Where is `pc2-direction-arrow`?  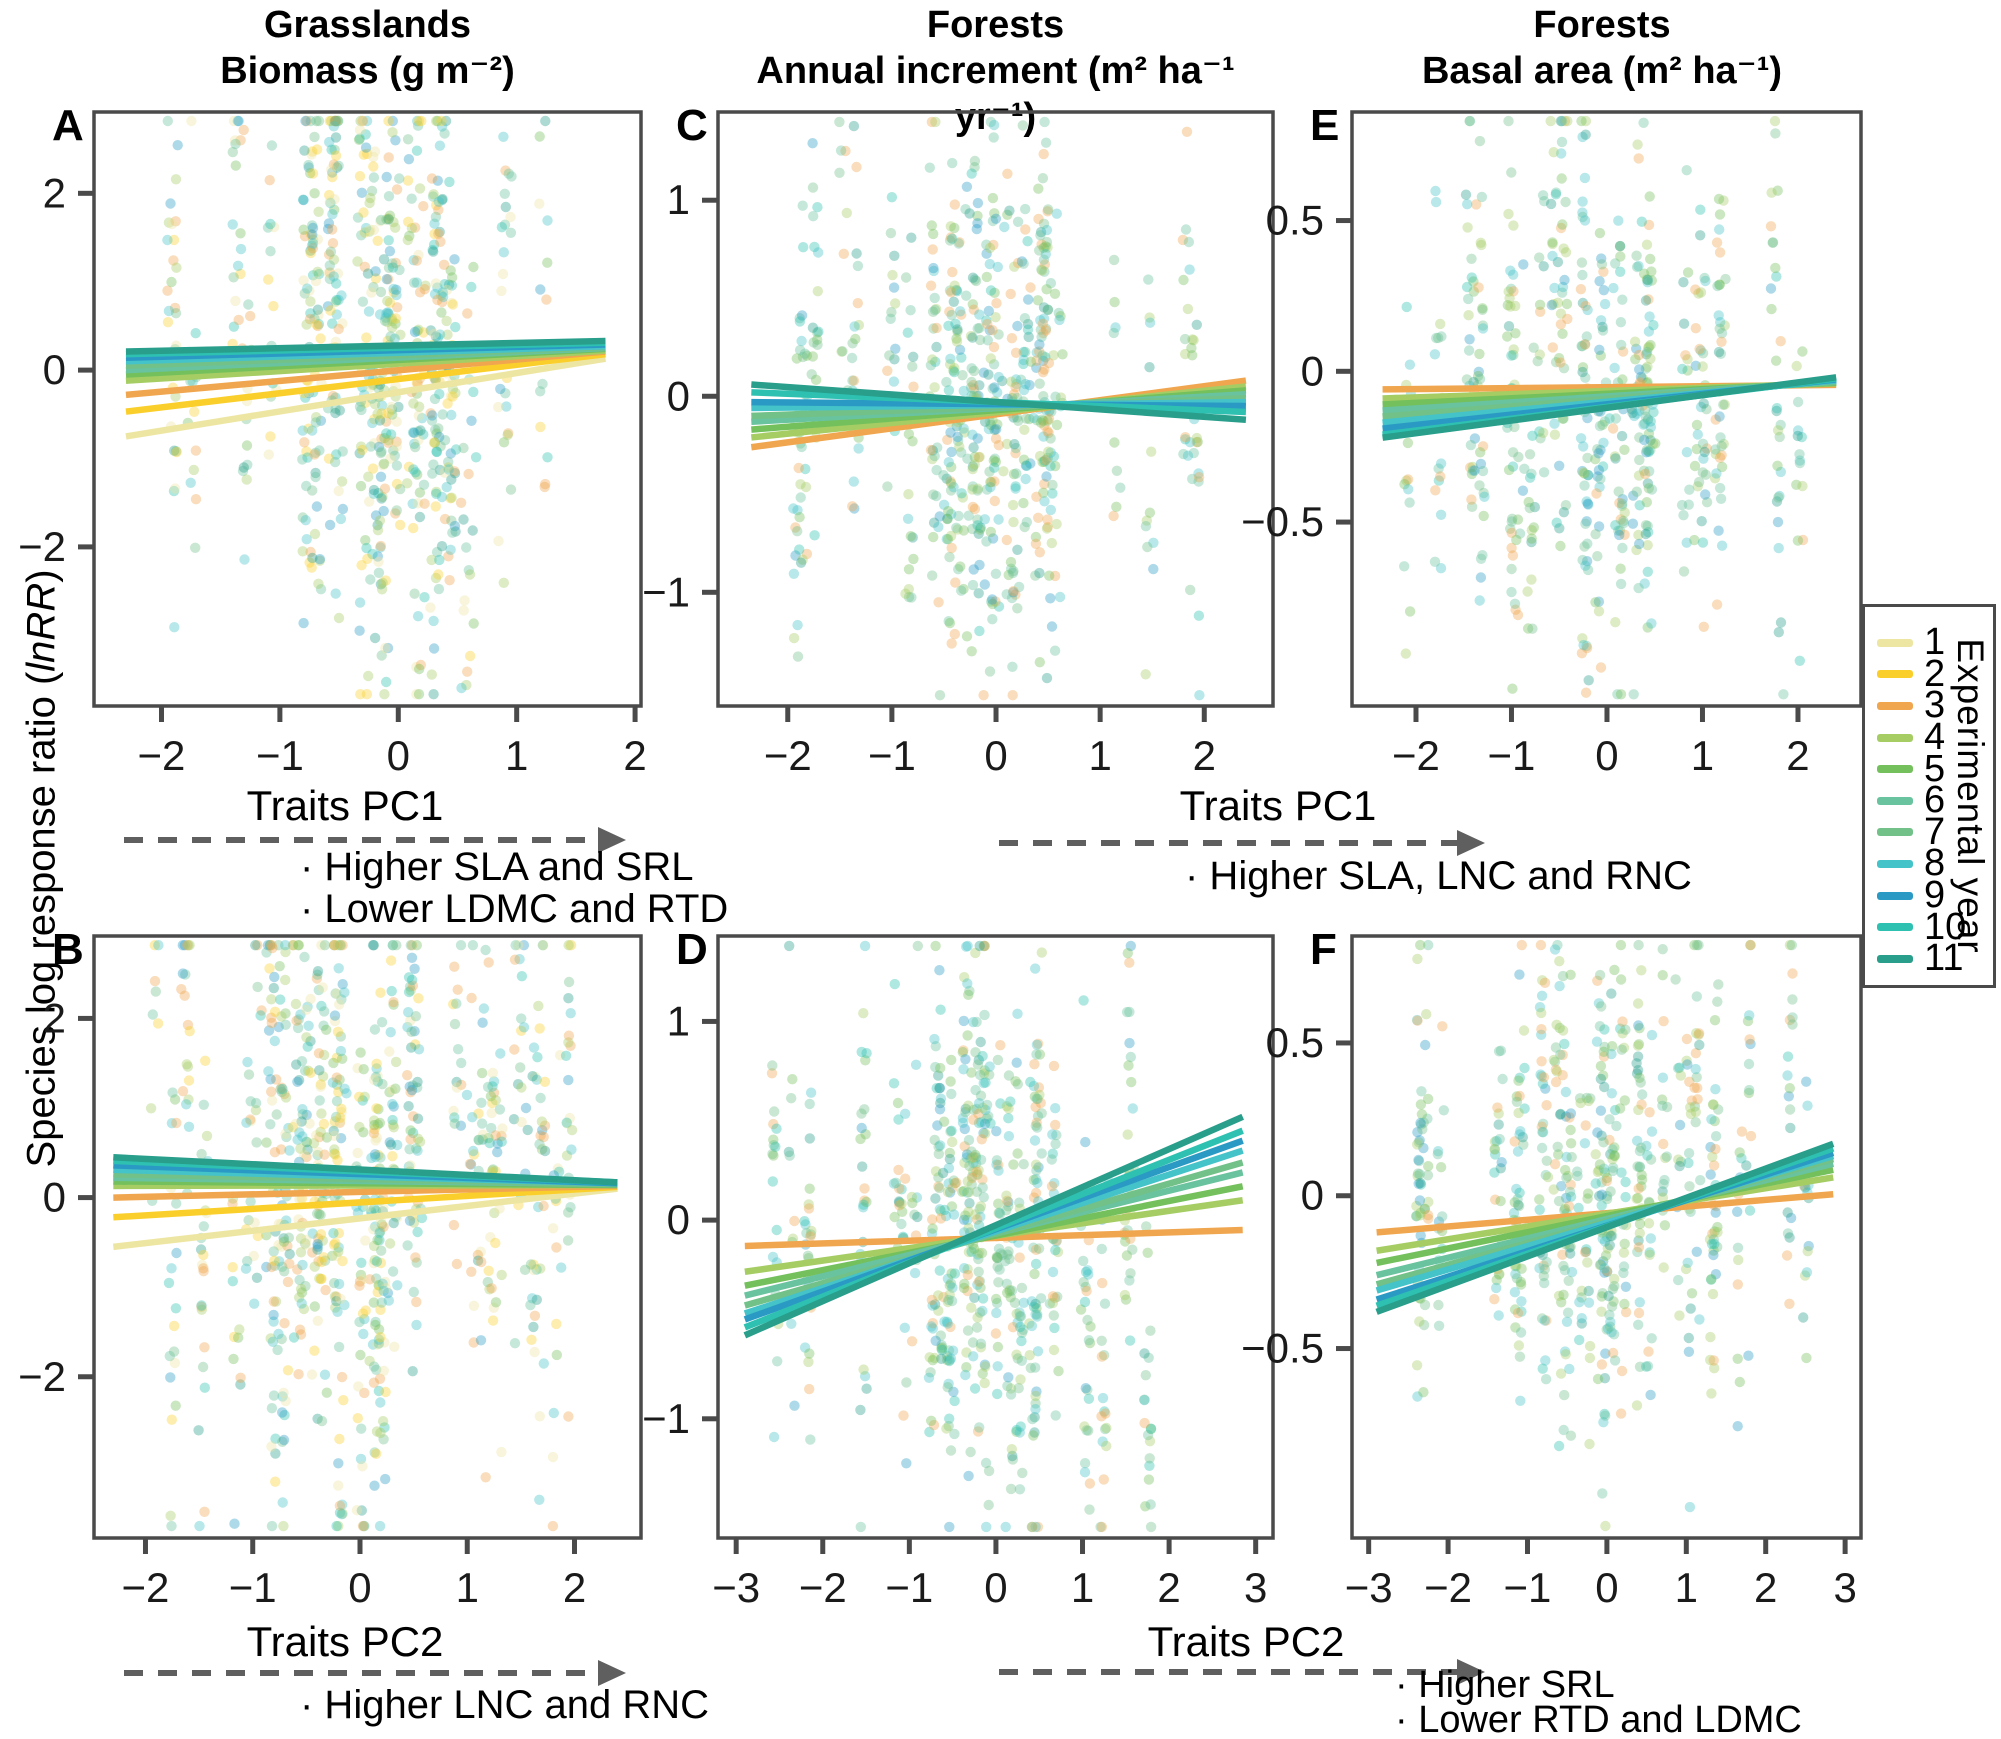
pc2-direction-arrow is located at coordinates (1242, 1672).